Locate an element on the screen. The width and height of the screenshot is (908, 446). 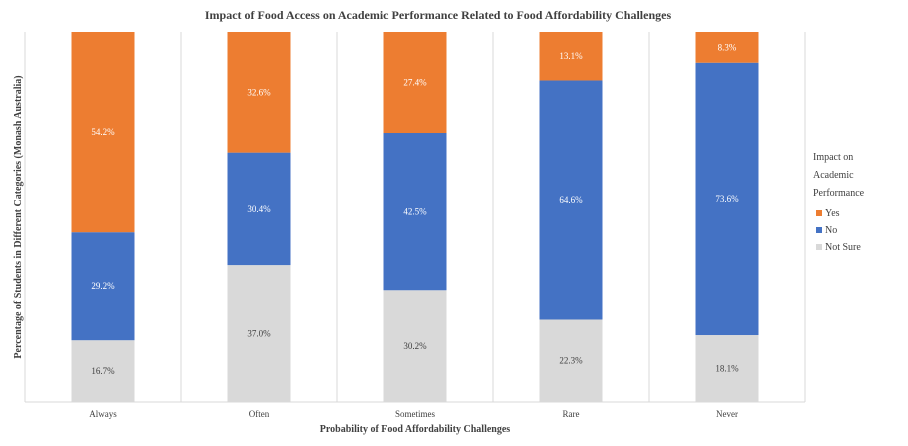
data-label: 54.2% is located at coordinates (103, 132).